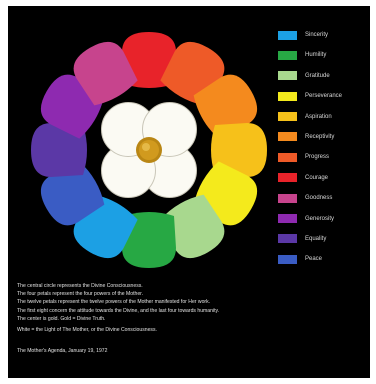 This screenshot has height=384, width=376. I want to click on legend-item: Peace, so click(323, 259).